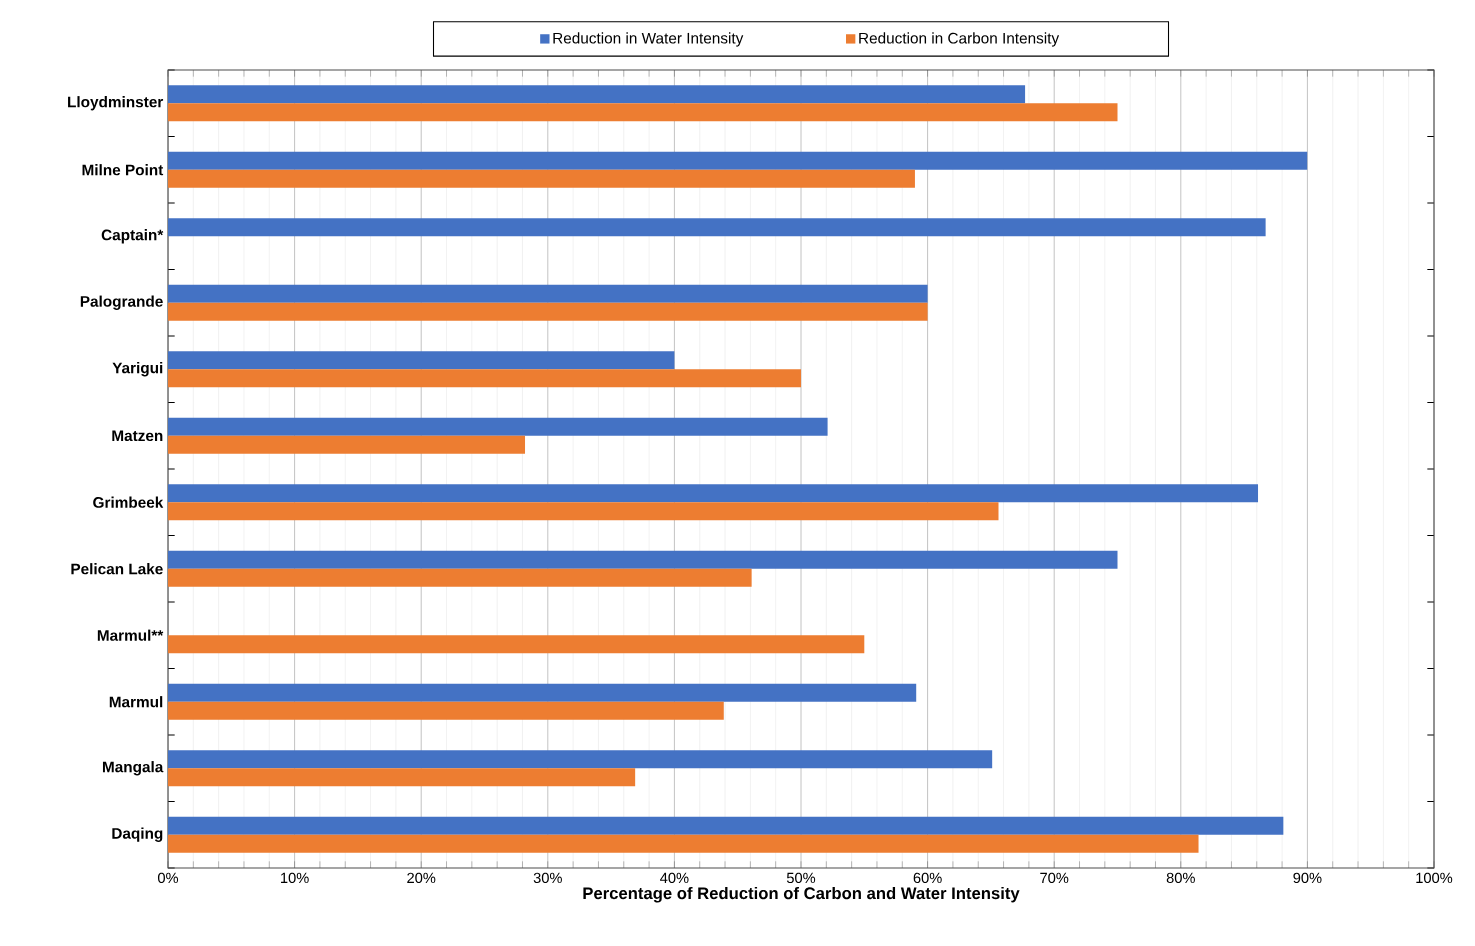  Describe the element at coordinates (137, 436) in the screenshot. I see `y-tick-label: Matzen` at that location.